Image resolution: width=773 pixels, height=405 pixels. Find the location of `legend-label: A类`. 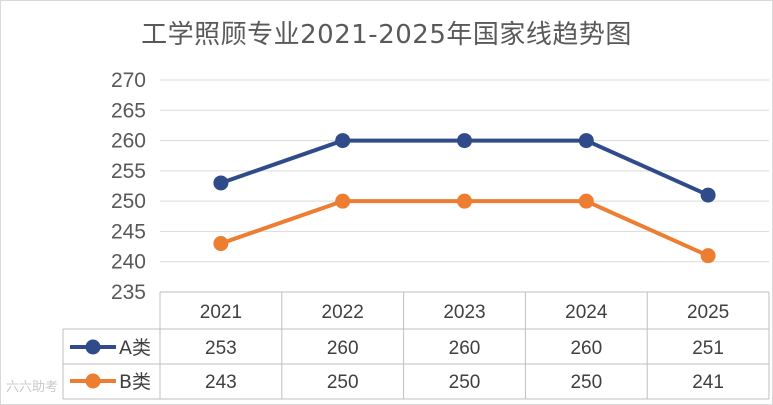

legend-label: A类 is located at coordinates (135, 348).